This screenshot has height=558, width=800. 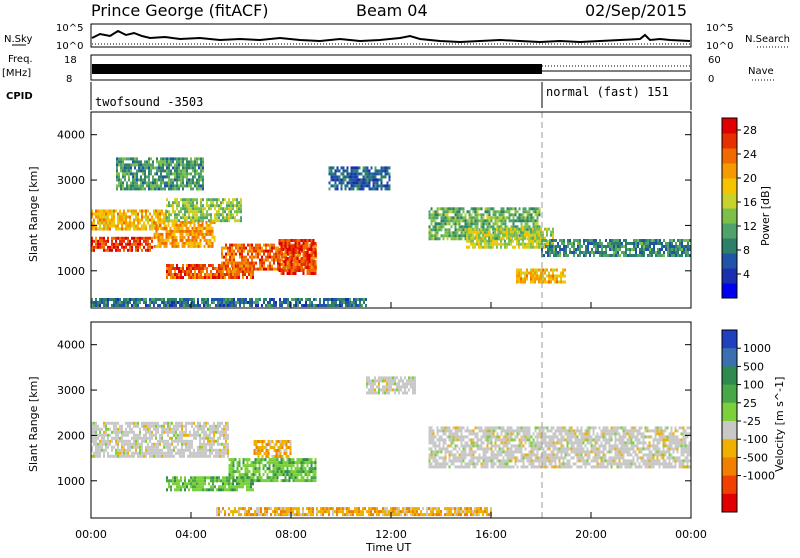 What do you see at coordinates (607, 92) in the screenshot?
I see `cpid-mode-2: normal (fast) 151` at bounding box center [607, 92].